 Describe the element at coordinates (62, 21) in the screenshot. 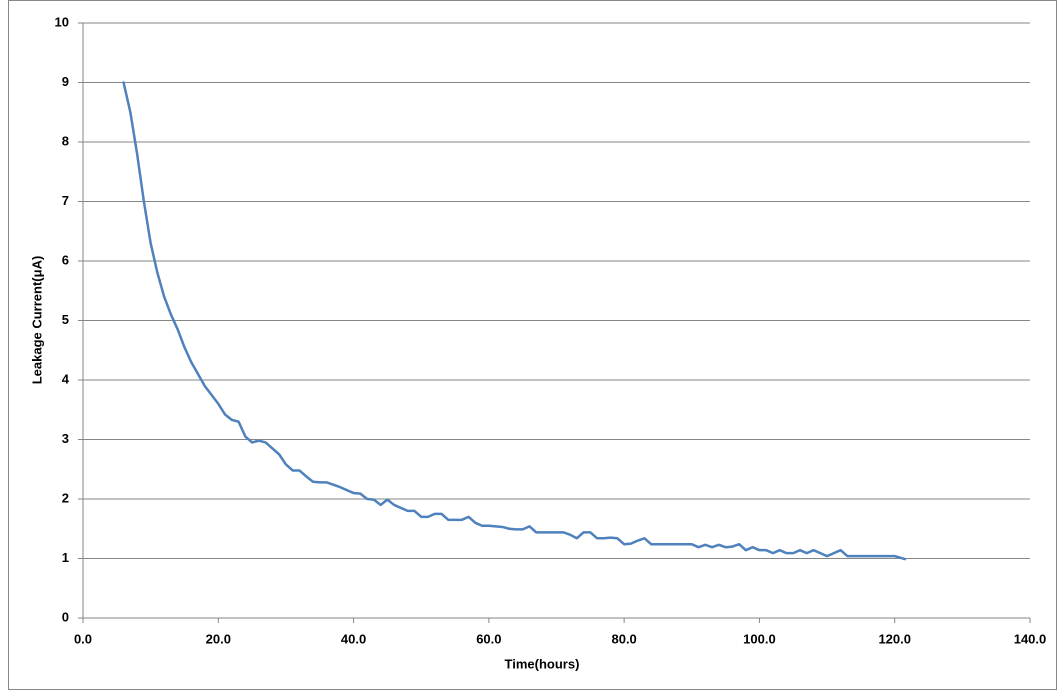

I see `y-tick-label: 10` at that location.